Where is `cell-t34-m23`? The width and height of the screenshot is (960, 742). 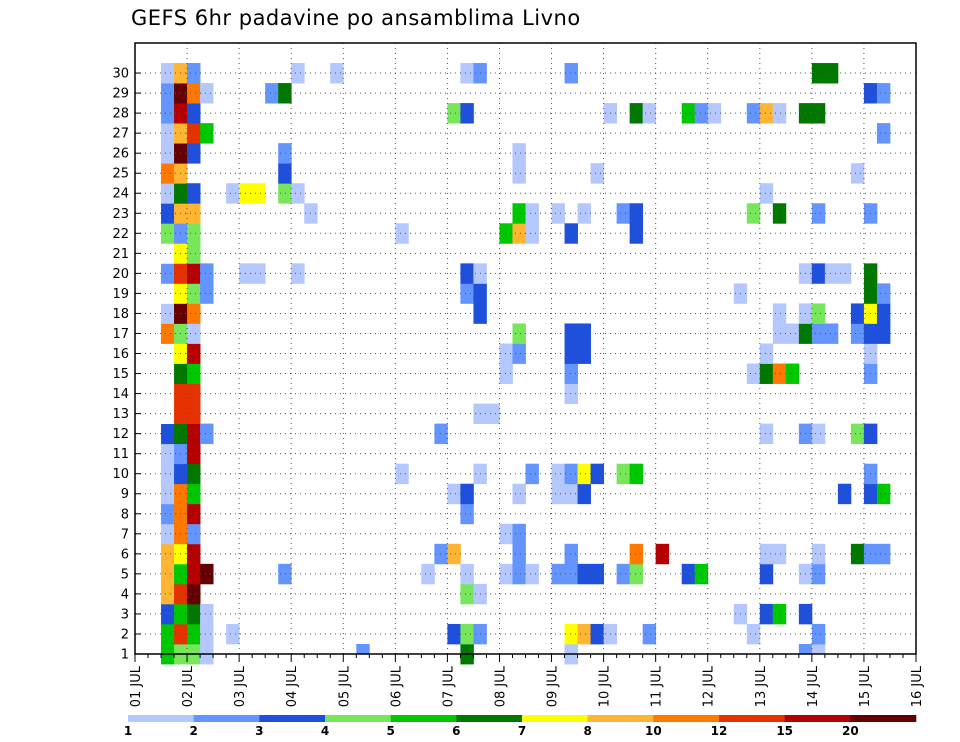
cell-t34-m23 is located at coordinates (584, 213).